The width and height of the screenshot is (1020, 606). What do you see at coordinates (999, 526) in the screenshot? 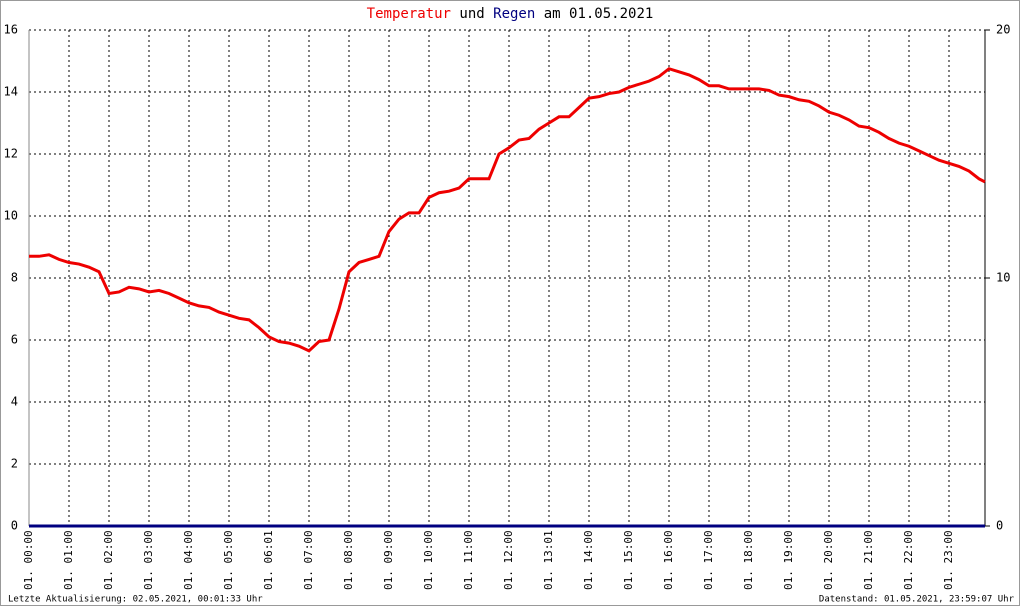
I see `y2-tick-label: 0` at bounding box center [999, 526].